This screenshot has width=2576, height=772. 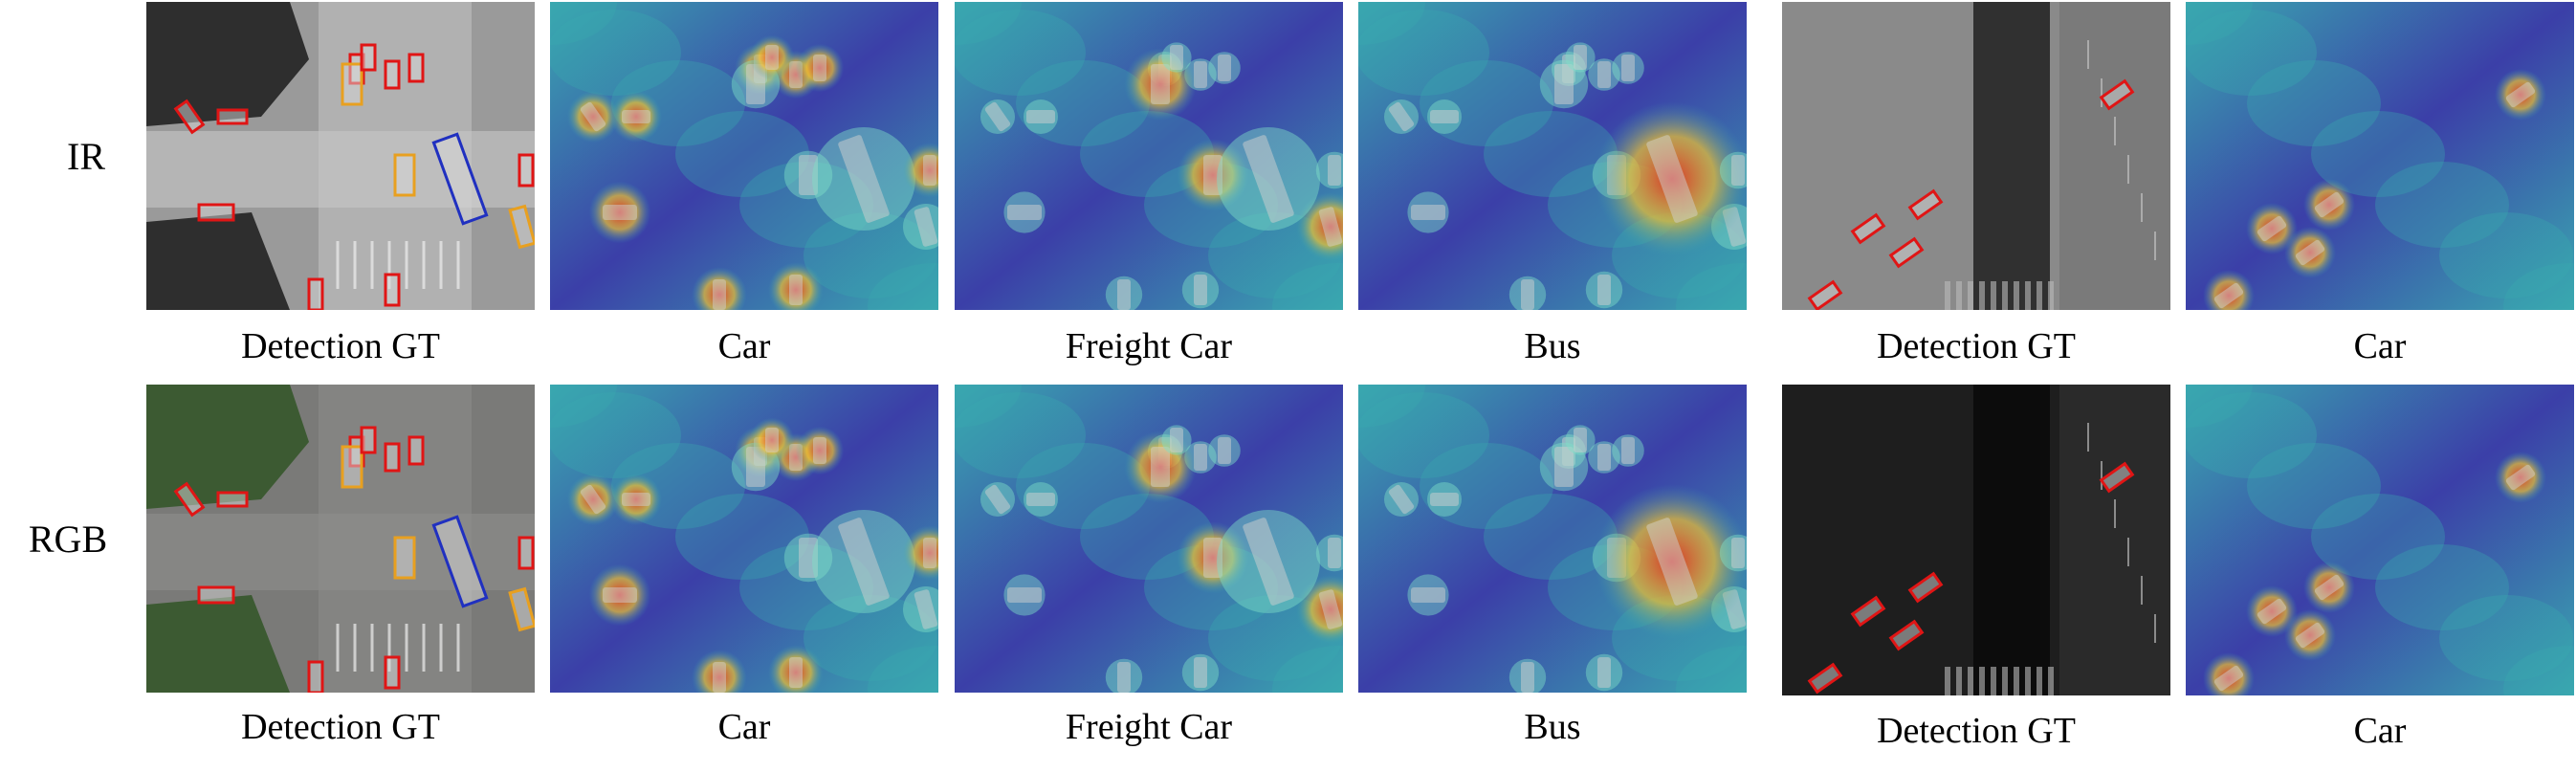 What do you see at coordinates (2380, 731) in the screenshot?
I see `caption-rgb-road-car: Car` at bounding box center [2380, 731].